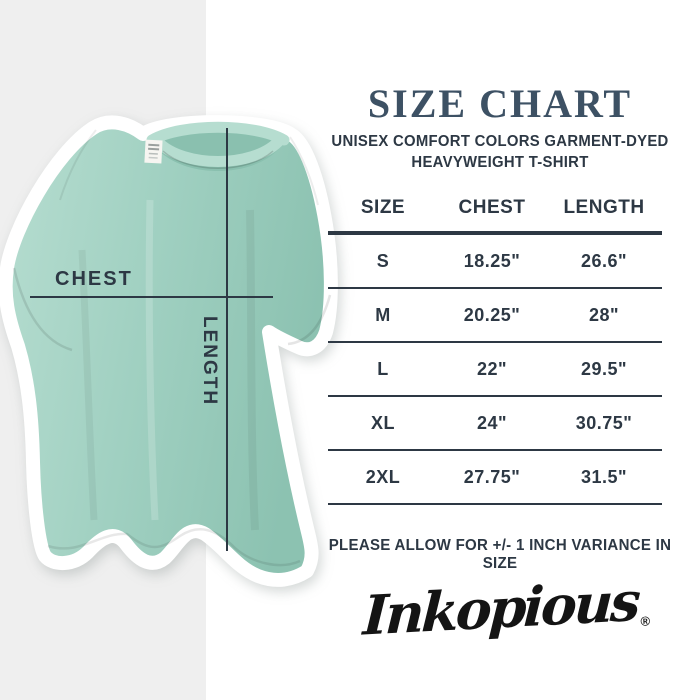 This screenshot has height=700, width=700. Describe the element at coordinates (492, 476) in the screenshot. I see `chest-cell: 27.75"` at that location.